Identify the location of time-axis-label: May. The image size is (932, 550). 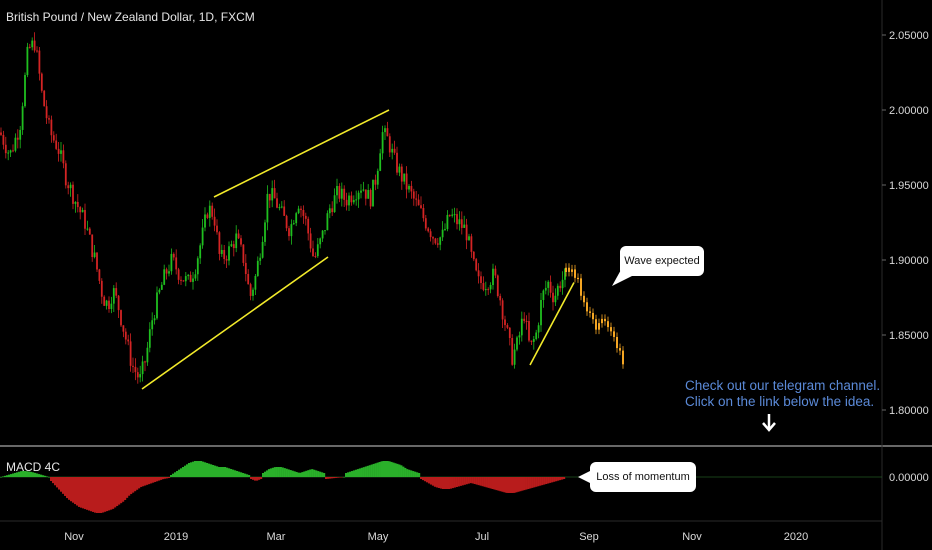
(378, 537).